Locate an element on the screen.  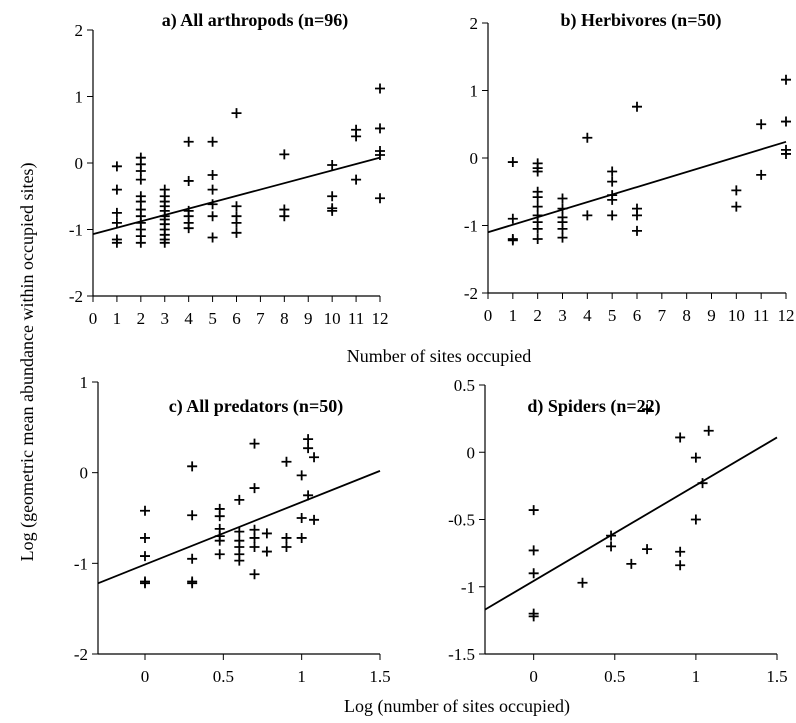
panel-b-y-tick-label: -1 is located at coordinates (471, 226).